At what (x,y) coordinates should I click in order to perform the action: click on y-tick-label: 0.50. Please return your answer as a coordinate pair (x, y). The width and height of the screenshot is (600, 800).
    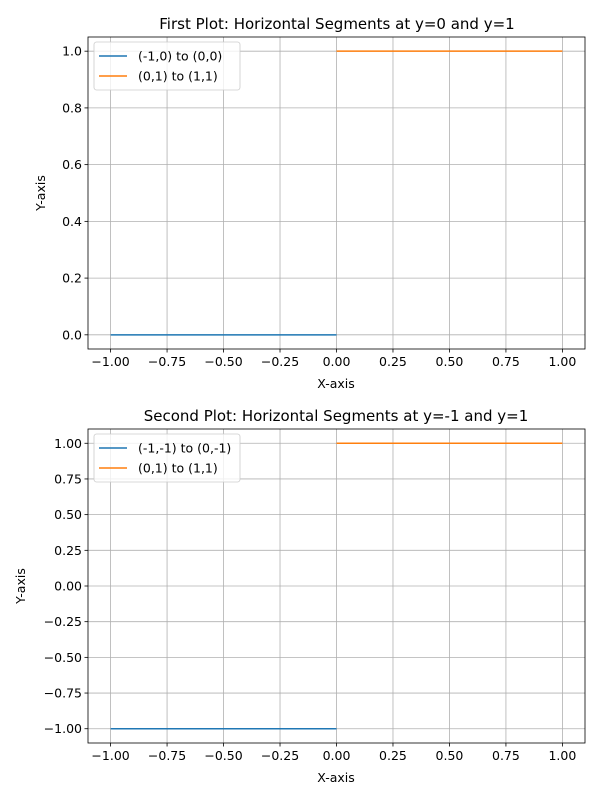
    Looking at the image, I should click on (68, 514).